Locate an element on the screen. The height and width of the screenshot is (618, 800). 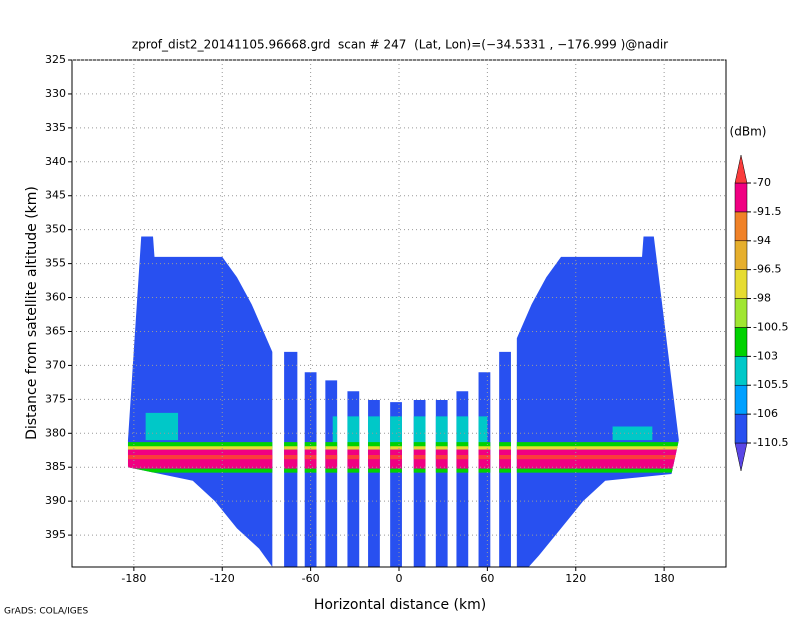
colorbar-label: -70 is located at coordinates (762, 182).